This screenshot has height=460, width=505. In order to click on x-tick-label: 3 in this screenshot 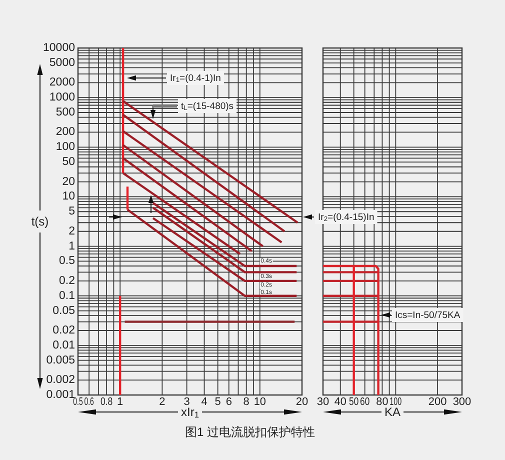, I will do `click(187, 402)`.